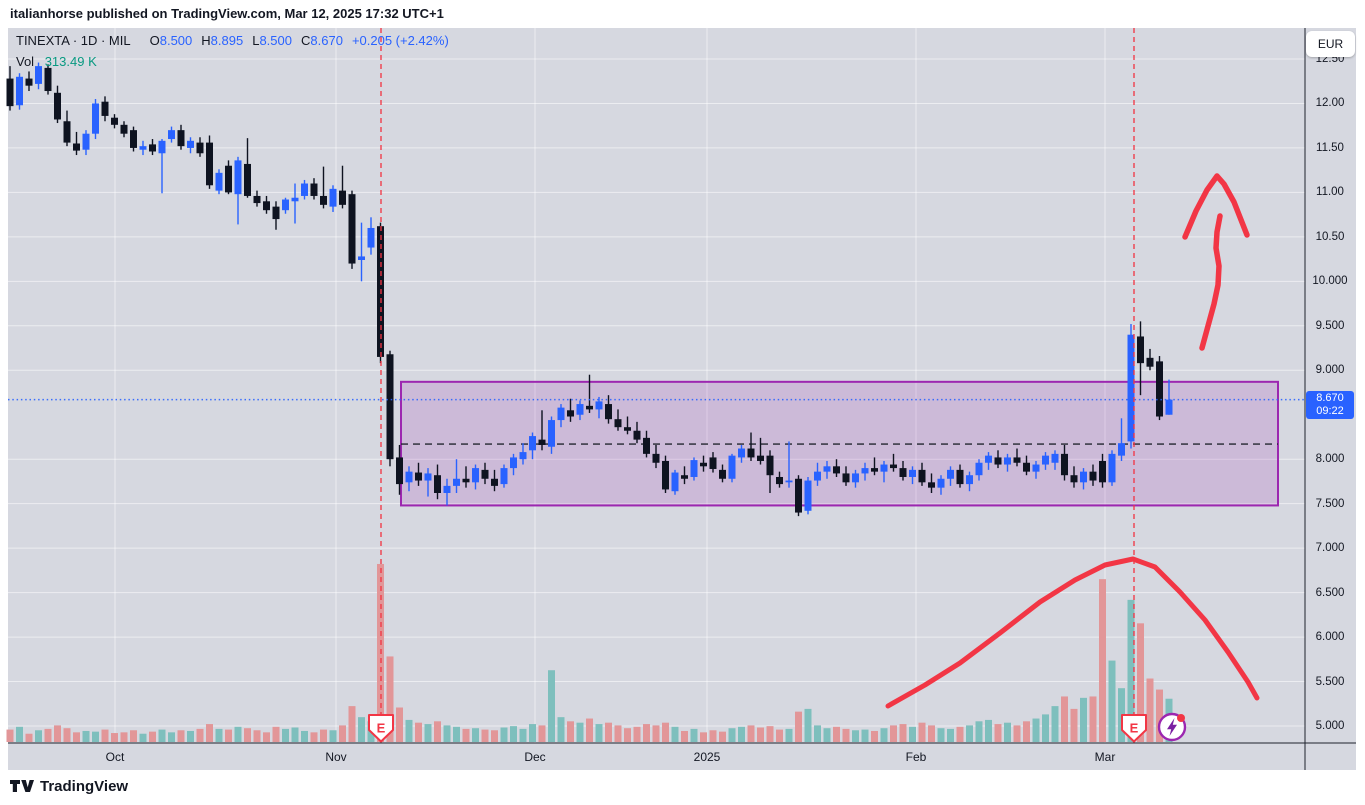  I want to click on tradingview-logo: TradingView, so click(69, 786).